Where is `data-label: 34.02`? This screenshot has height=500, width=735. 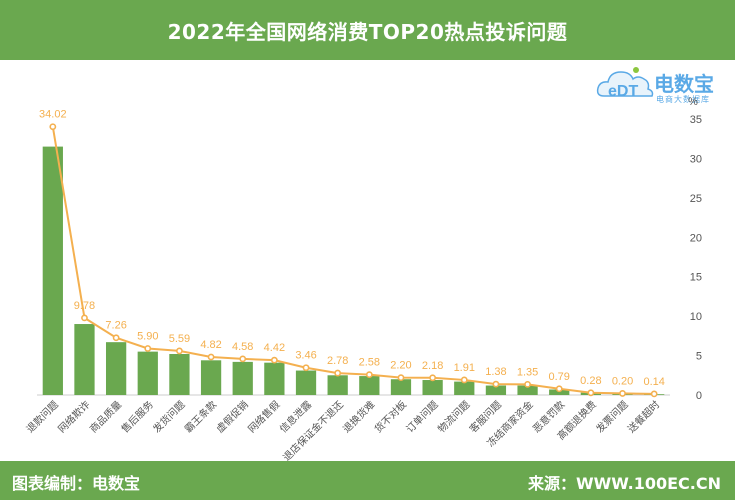 data-label: 34.02 is located at coordinates (53, 115).